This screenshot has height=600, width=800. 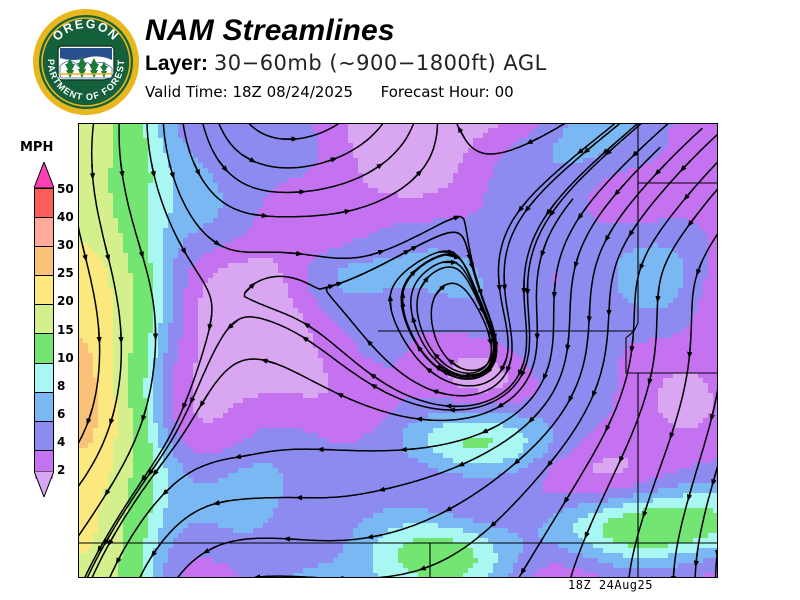 What do you see at coordinates (346, 63) in the screenshot?
I see `layer-line: Layer: 30−60mb (∼900−1800ft) AGL` at bounding box center [346, 63].